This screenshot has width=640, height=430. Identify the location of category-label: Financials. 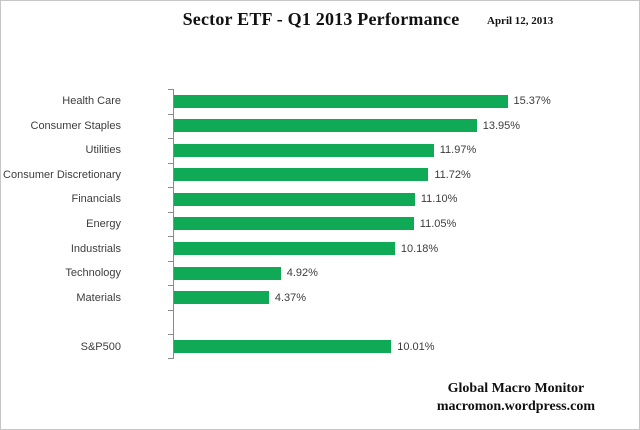
(96, 199).